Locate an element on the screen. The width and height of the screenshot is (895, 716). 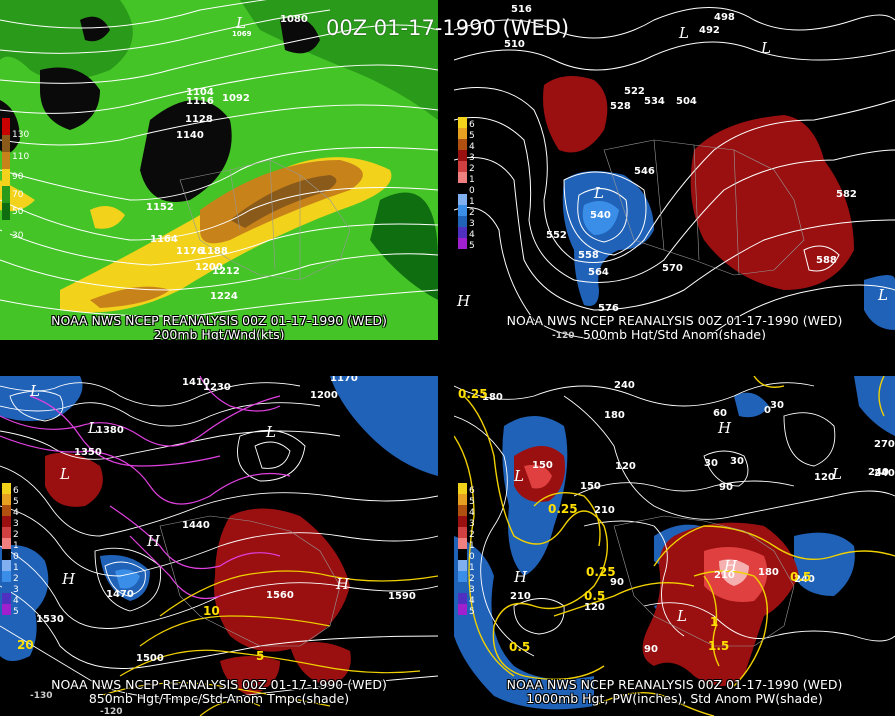
contour-label: 1500 is located at coordinates (150, 658).